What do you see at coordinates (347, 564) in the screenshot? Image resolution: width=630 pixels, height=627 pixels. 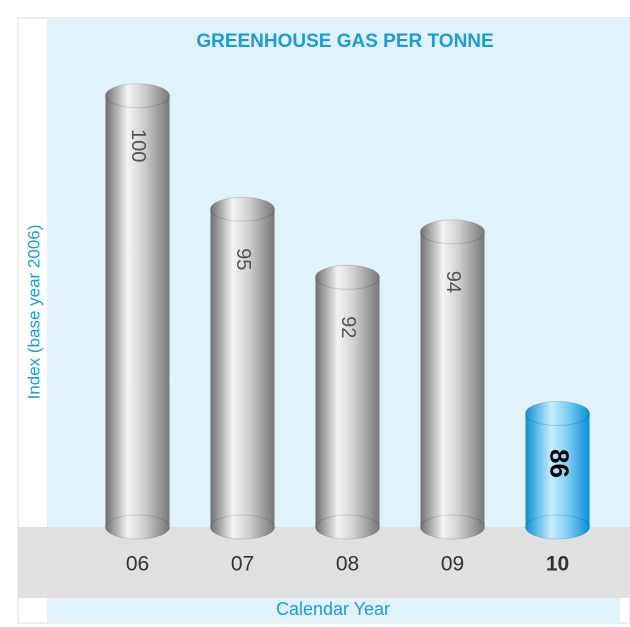 I see `x-tick-label: 08` at bounding box center [347, 564].